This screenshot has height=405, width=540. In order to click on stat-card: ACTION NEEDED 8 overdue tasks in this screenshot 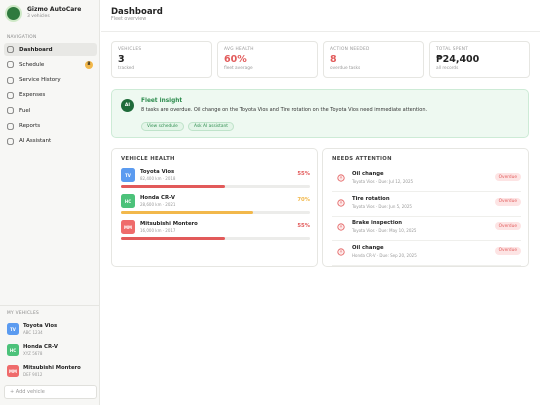, I will do `click(373, 59)`.